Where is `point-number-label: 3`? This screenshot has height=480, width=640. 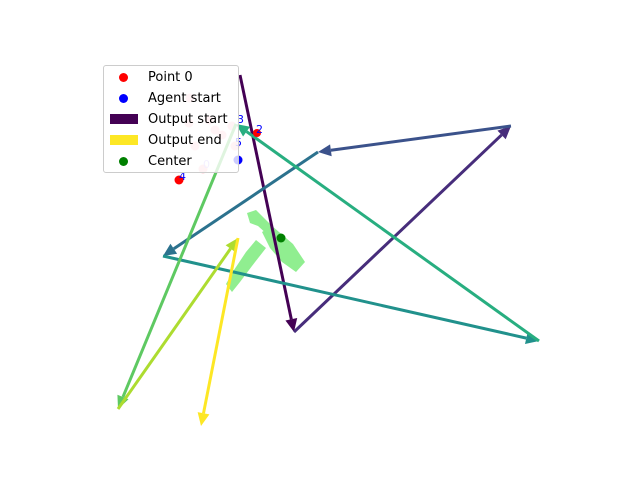
point-number-label: 3 is located at coordinates (240, 119).